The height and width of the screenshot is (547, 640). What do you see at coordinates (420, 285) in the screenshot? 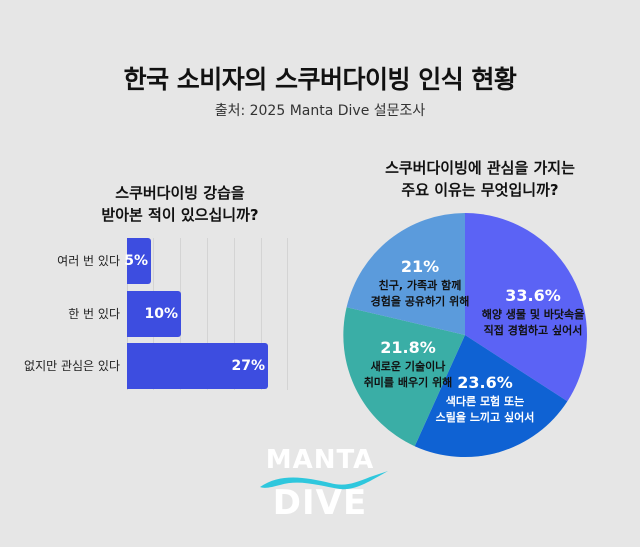
I see `pie-label-line: 친구, 가족과 함께` at bounding box center [420, 285].